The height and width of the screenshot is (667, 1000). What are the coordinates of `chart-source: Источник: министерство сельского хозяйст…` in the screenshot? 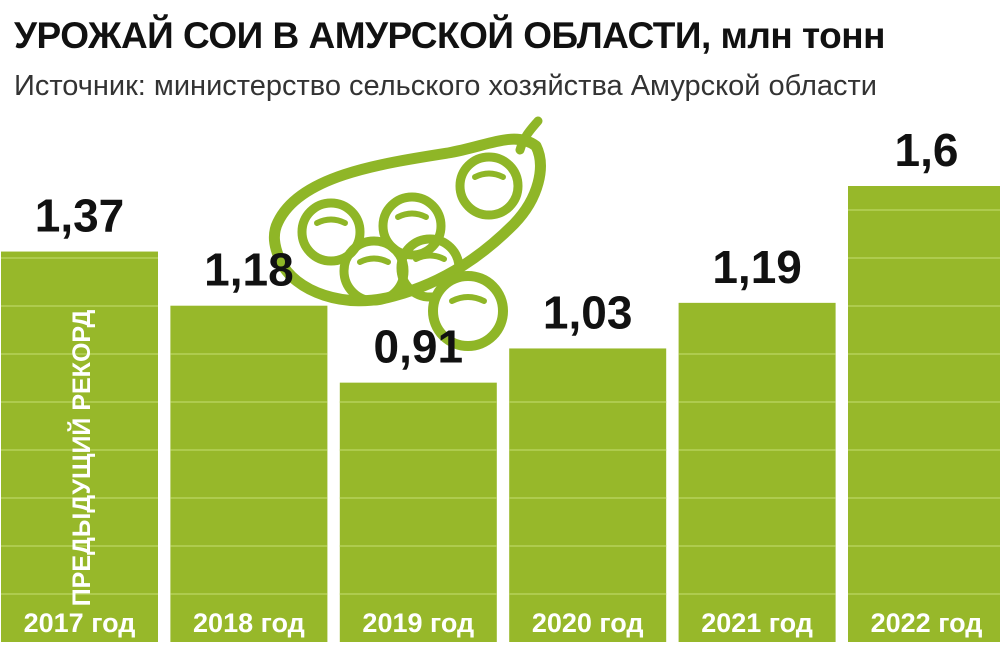 It's located at (445, 86).